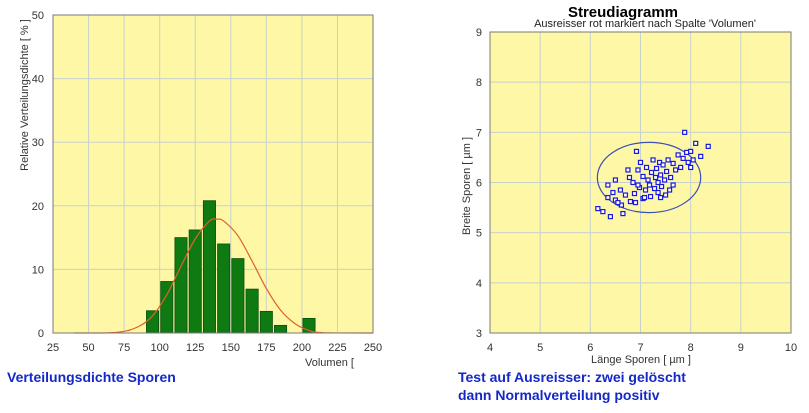 The image size is (809, 413). Describe the element at coordinates (195, 348) in the screenshot. I see `histogram-x-tick-label: 125` at that location.